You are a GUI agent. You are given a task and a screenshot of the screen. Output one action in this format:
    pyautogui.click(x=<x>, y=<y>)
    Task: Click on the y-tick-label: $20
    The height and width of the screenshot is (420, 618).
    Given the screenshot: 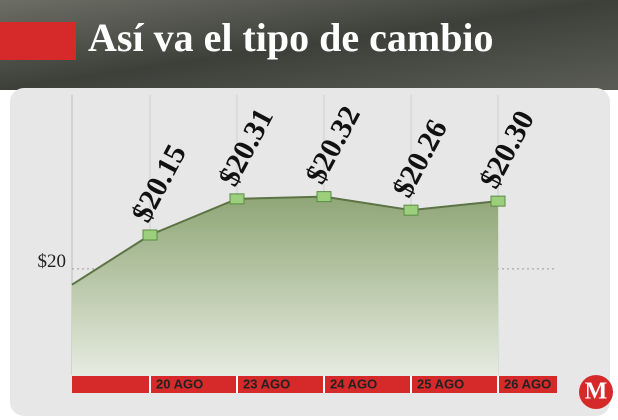 What is the action you would take?
    pyautogui.click(x=52, y=261)
    